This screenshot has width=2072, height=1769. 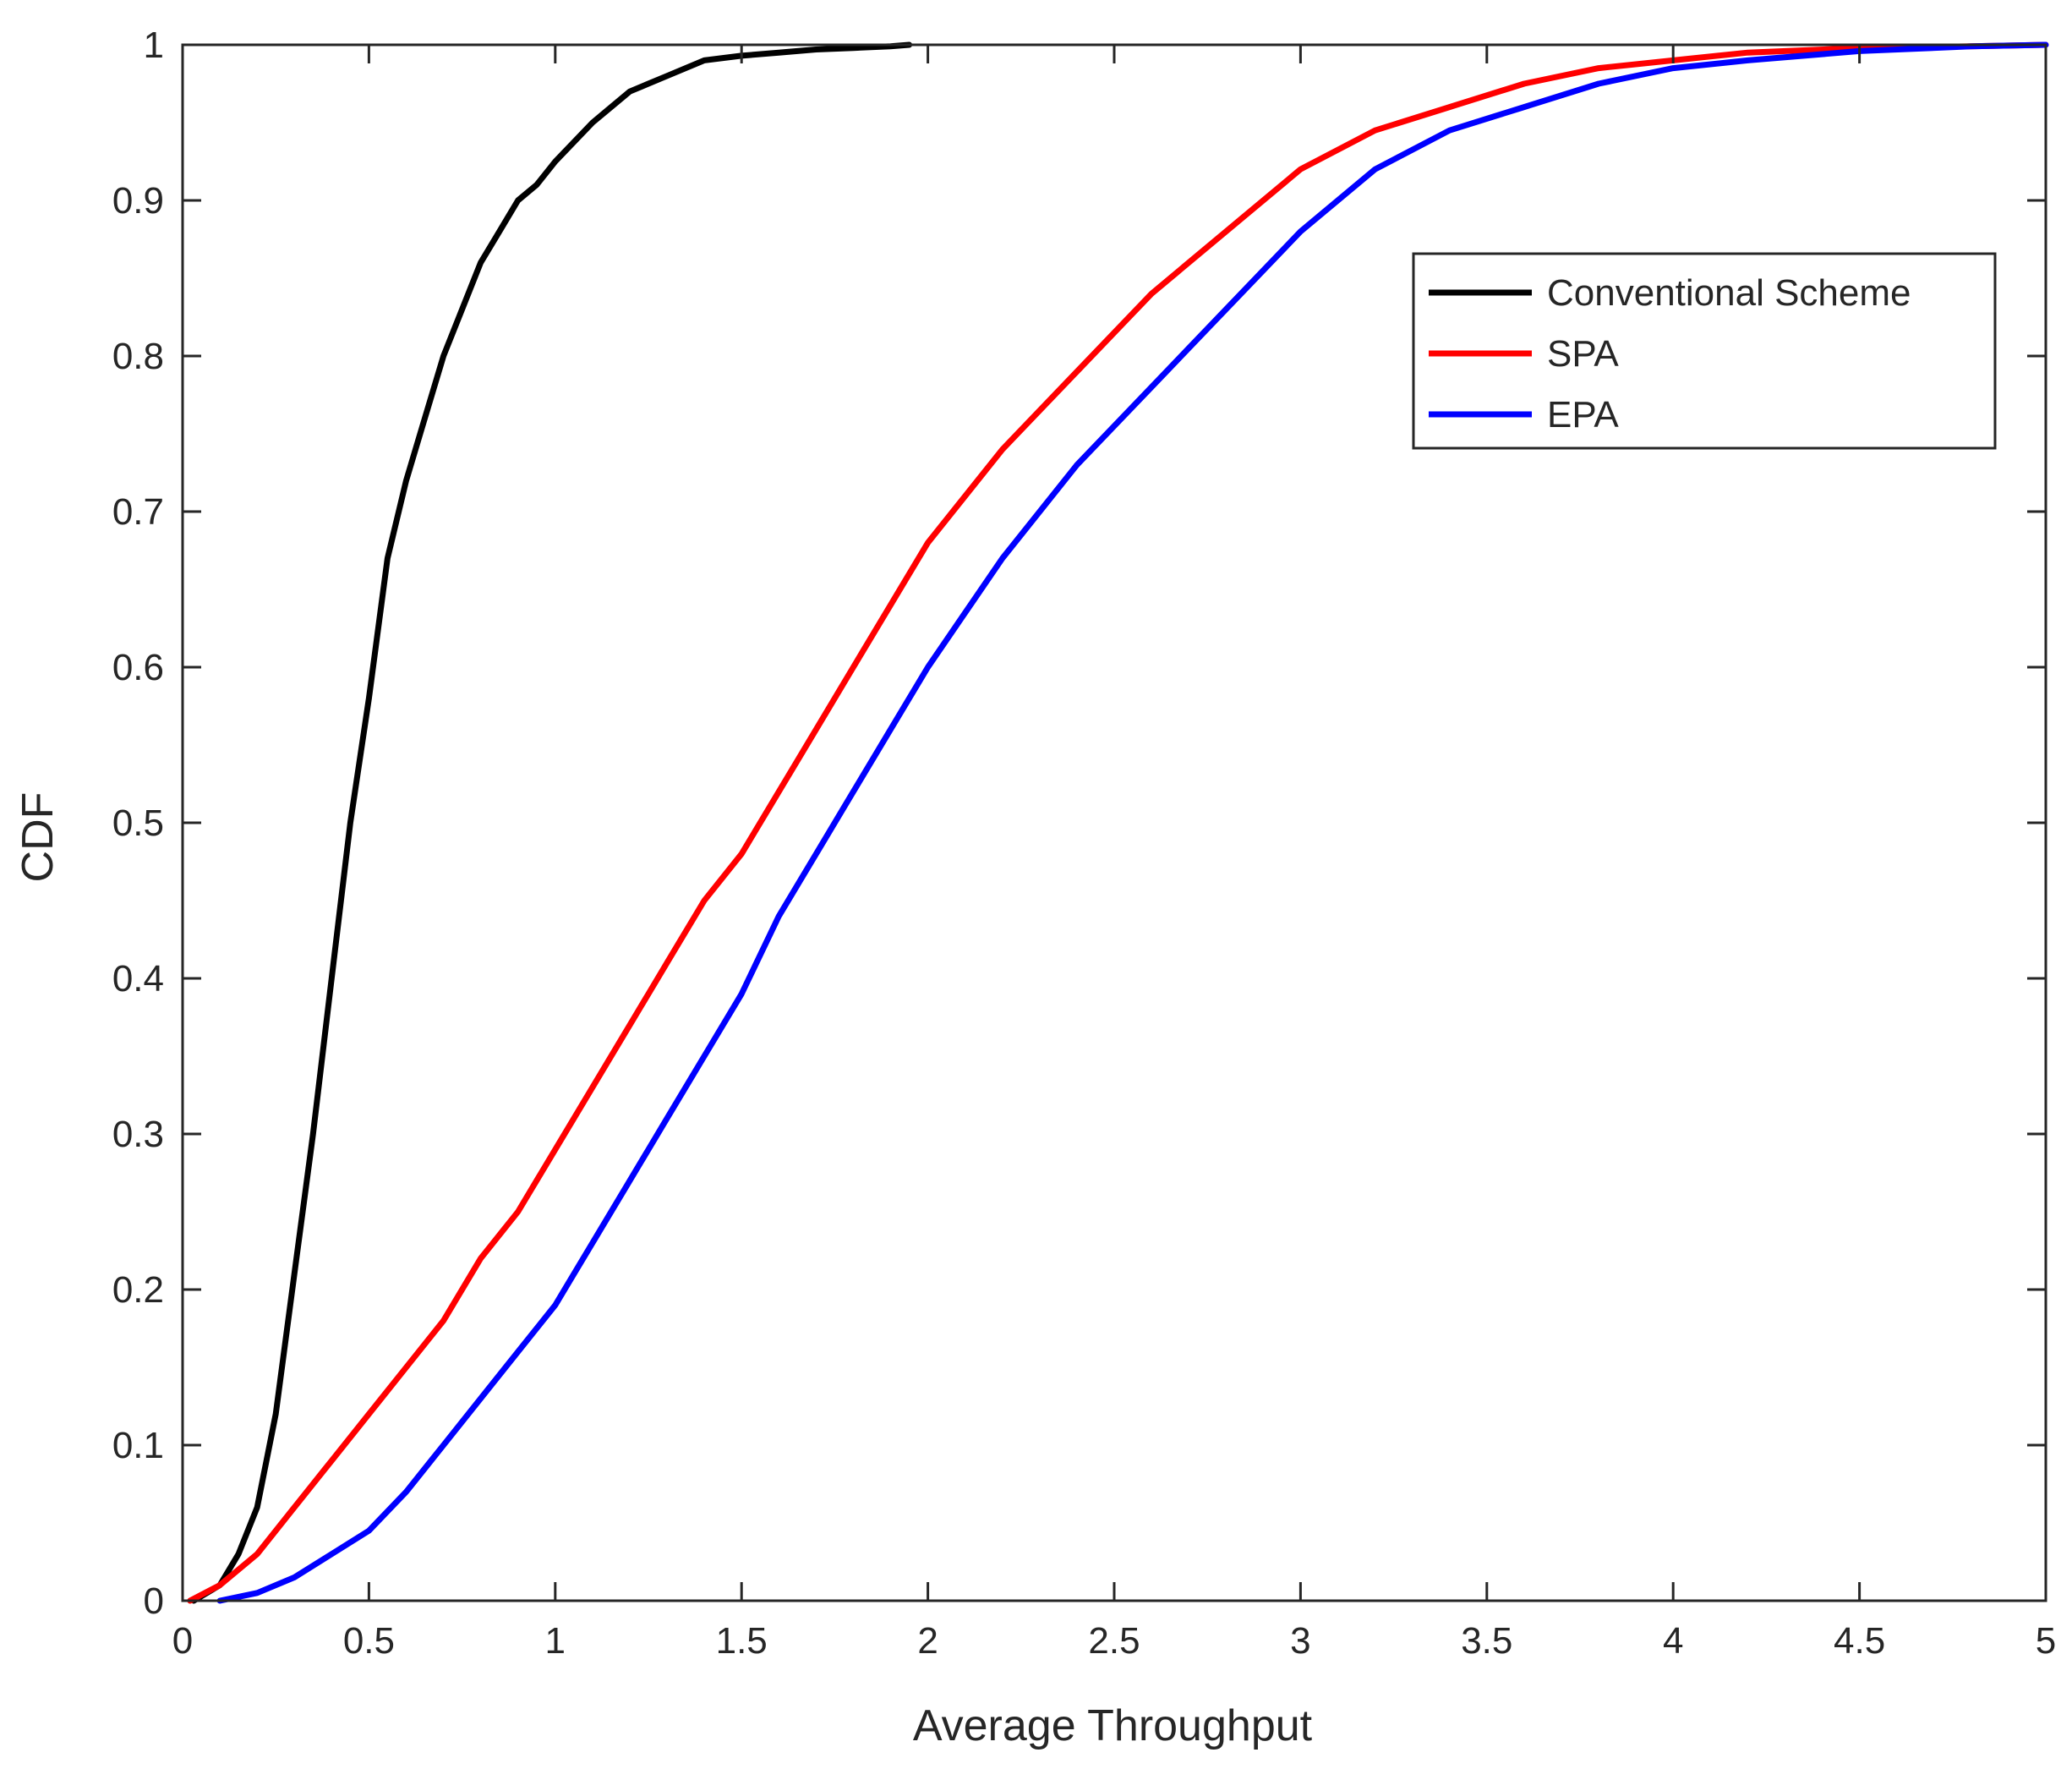 What do you see at coordinates (1114, 1641) in the screenshot?
I see `x-tick-label: 2.5` at bounding box center [1114, 1641].